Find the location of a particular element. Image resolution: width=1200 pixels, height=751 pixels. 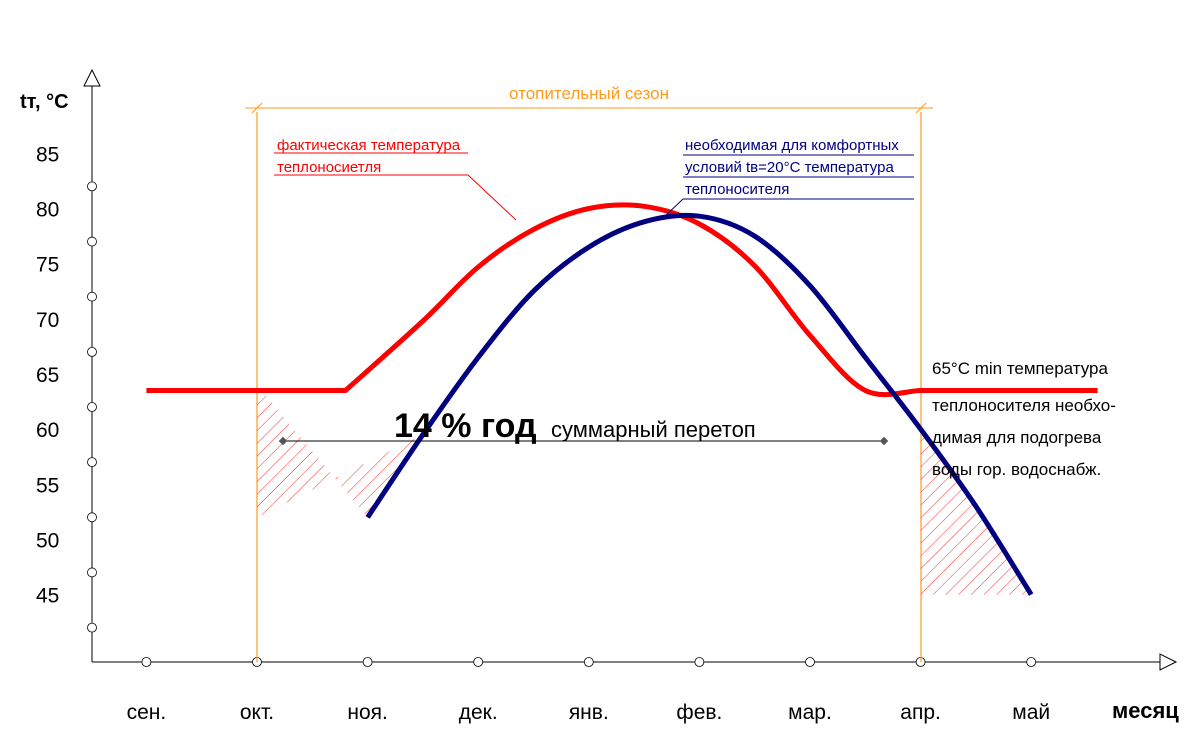

x-axis is located at coordinates (635, 662).